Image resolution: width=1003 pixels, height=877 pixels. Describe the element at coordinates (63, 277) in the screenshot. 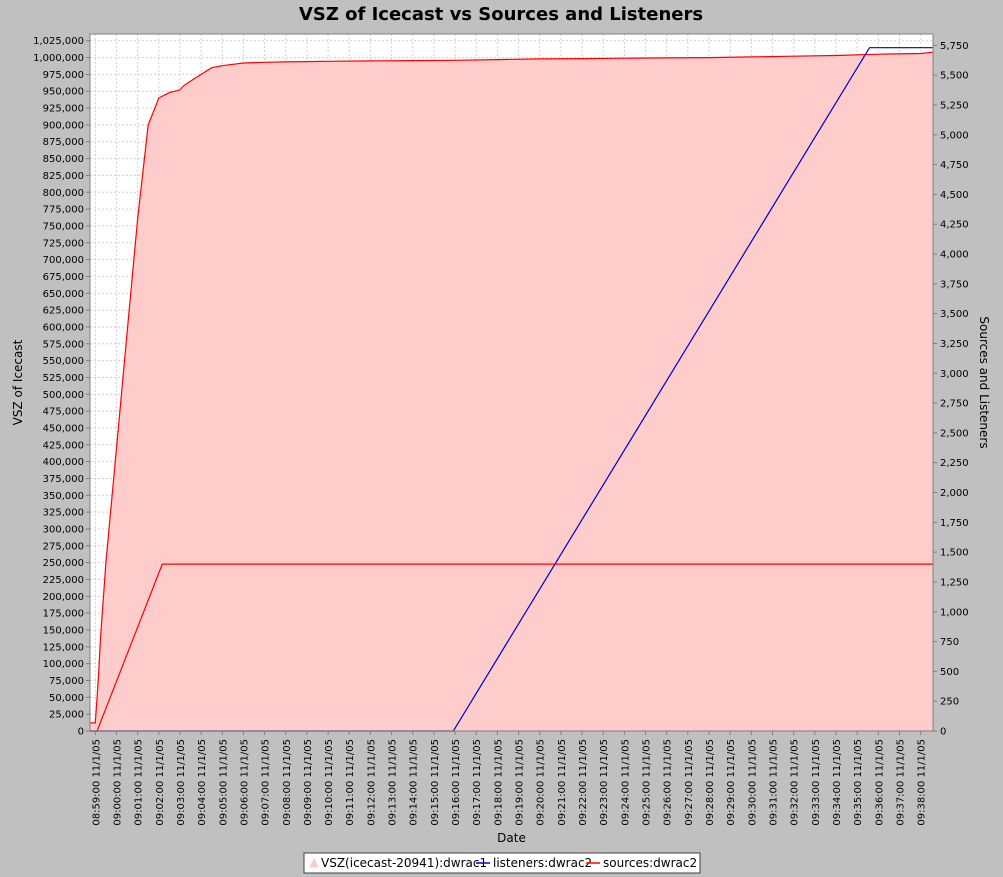

I see `y-tick-label: 675,000` at that location.